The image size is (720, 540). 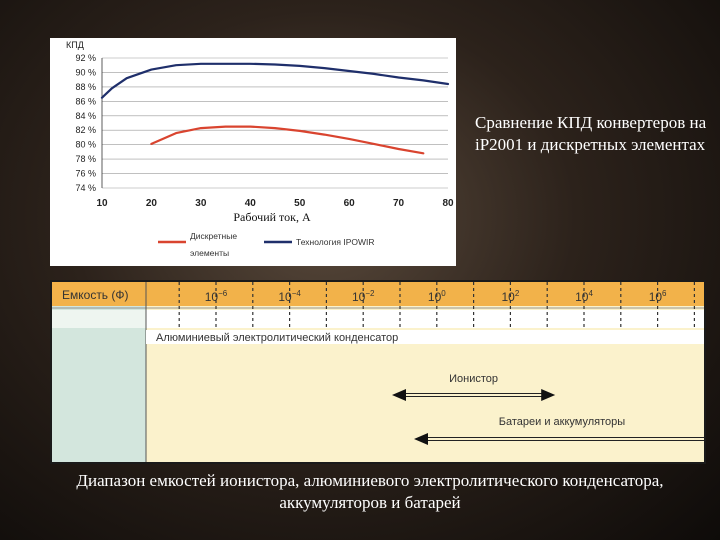 What do you see at coordinates (473, 379) in the screenshot?
I see `bar-label-1: Ионистор` at bounding box center [473, 379].